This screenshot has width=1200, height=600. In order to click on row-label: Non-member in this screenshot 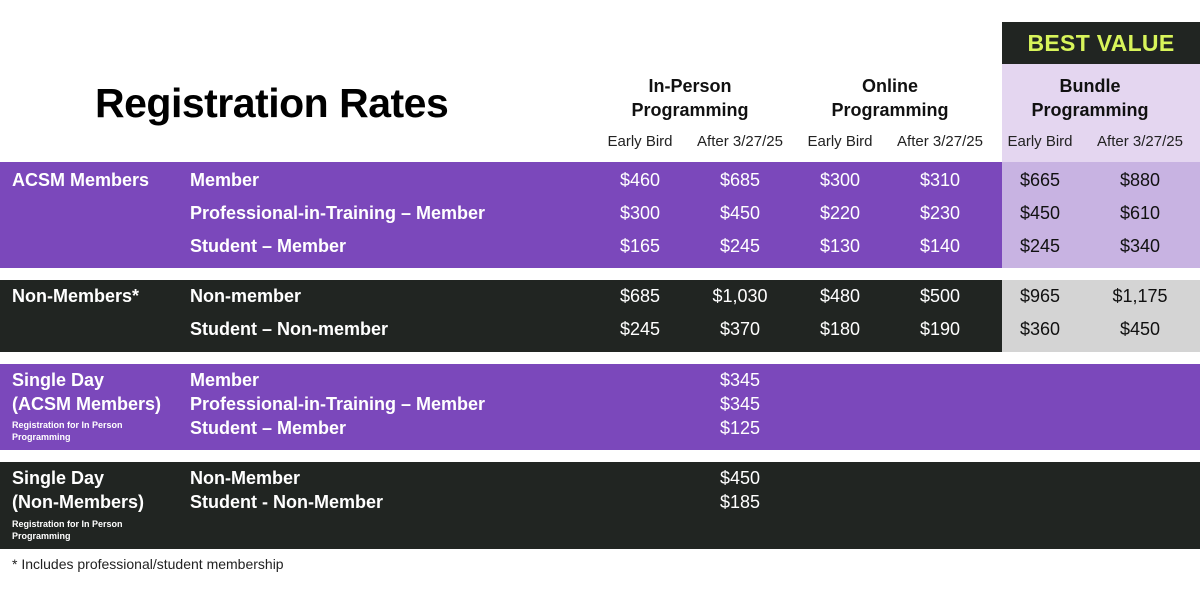, I will do `click(246, 296)`.